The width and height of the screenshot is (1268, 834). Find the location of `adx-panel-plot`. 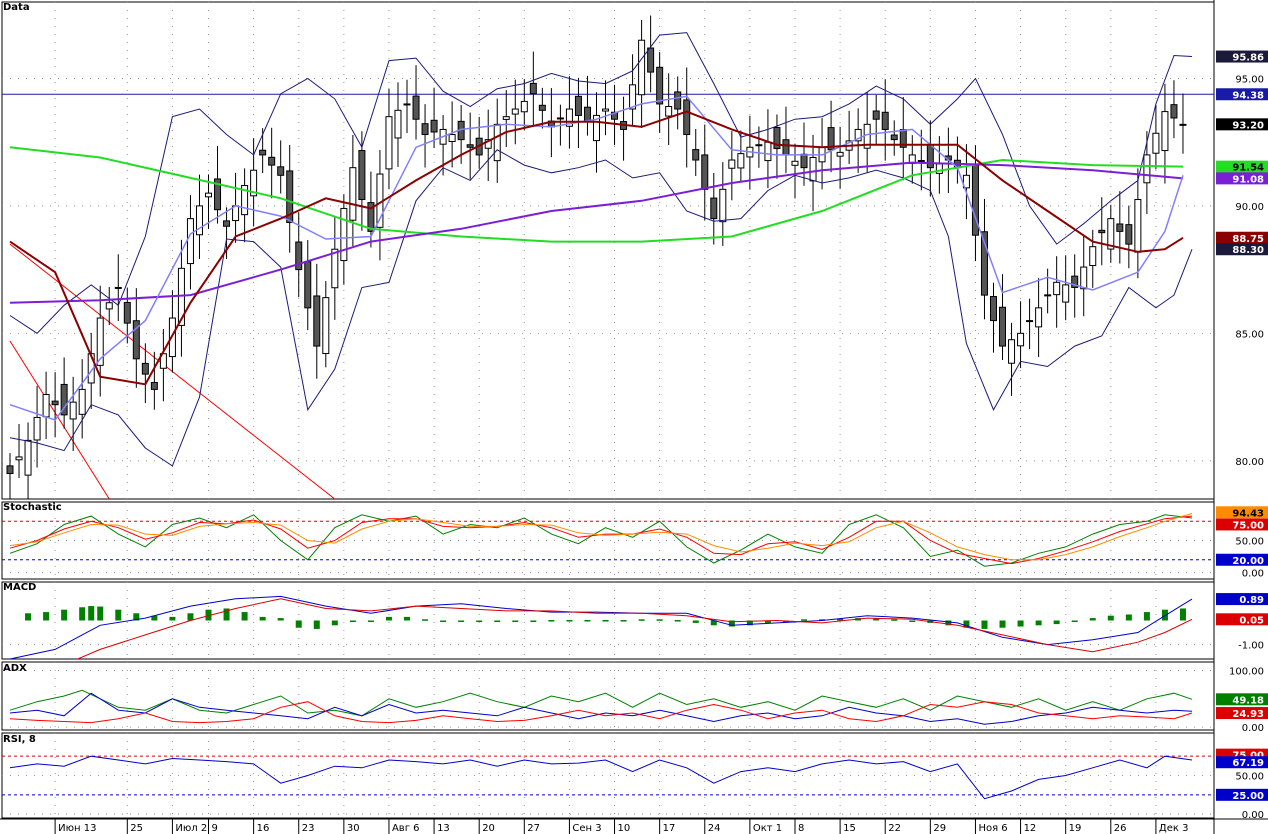

adx-panel-plot is located at coordinates (601, 707).